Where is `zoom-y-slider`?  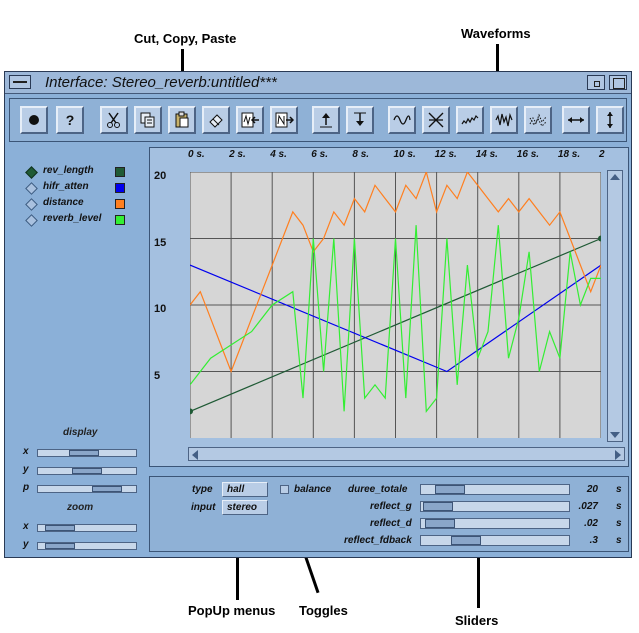 zoom-y-slider is located at coordinates (87, 546).